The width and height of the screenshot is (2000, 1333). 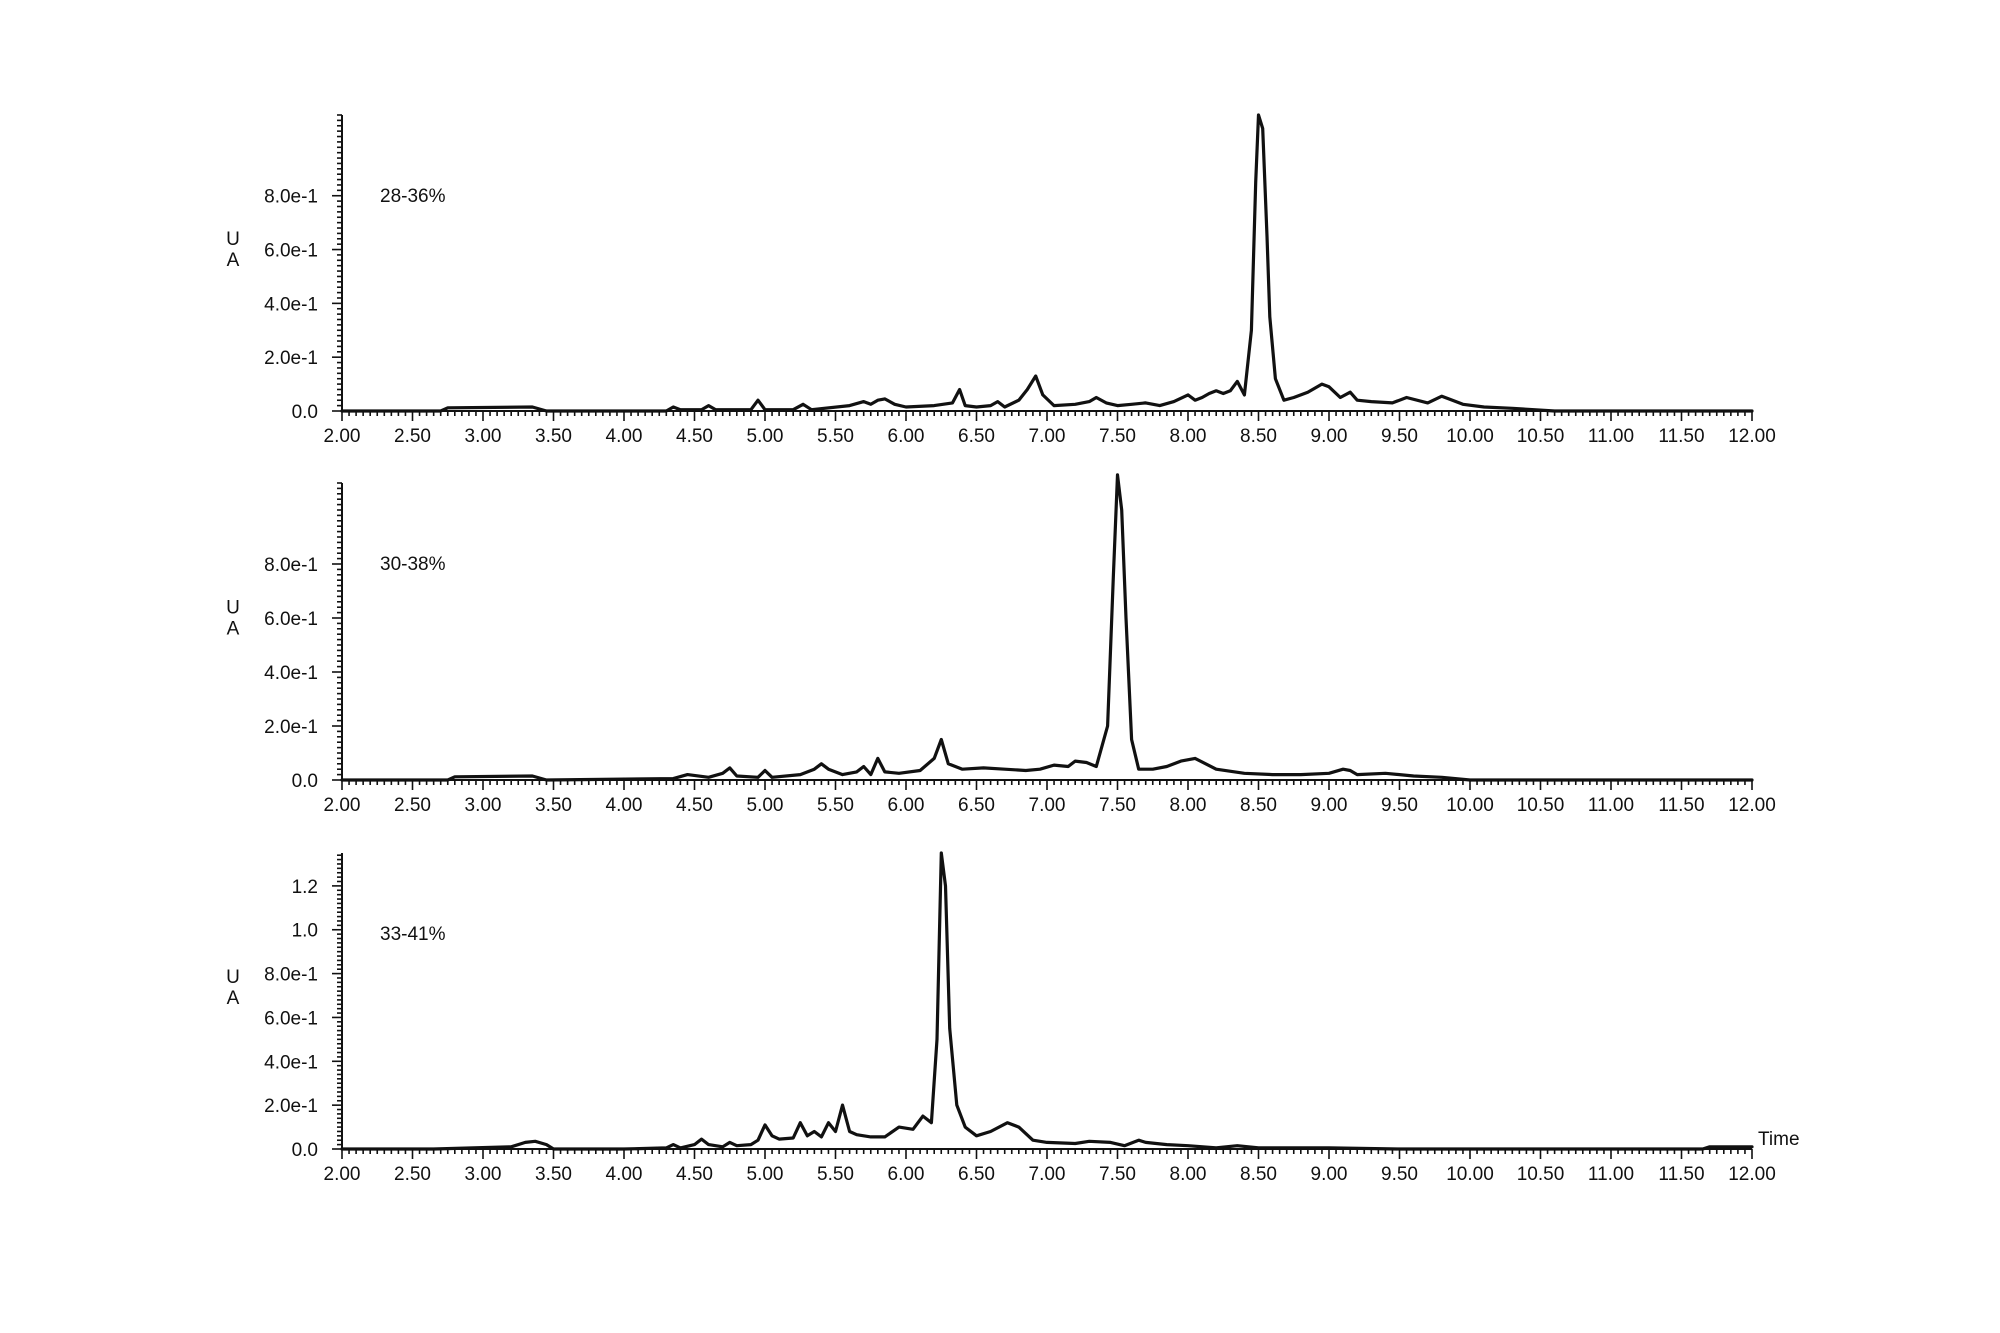 I want to click on y-tick-label: 1.2, so click(x=305, y=887).